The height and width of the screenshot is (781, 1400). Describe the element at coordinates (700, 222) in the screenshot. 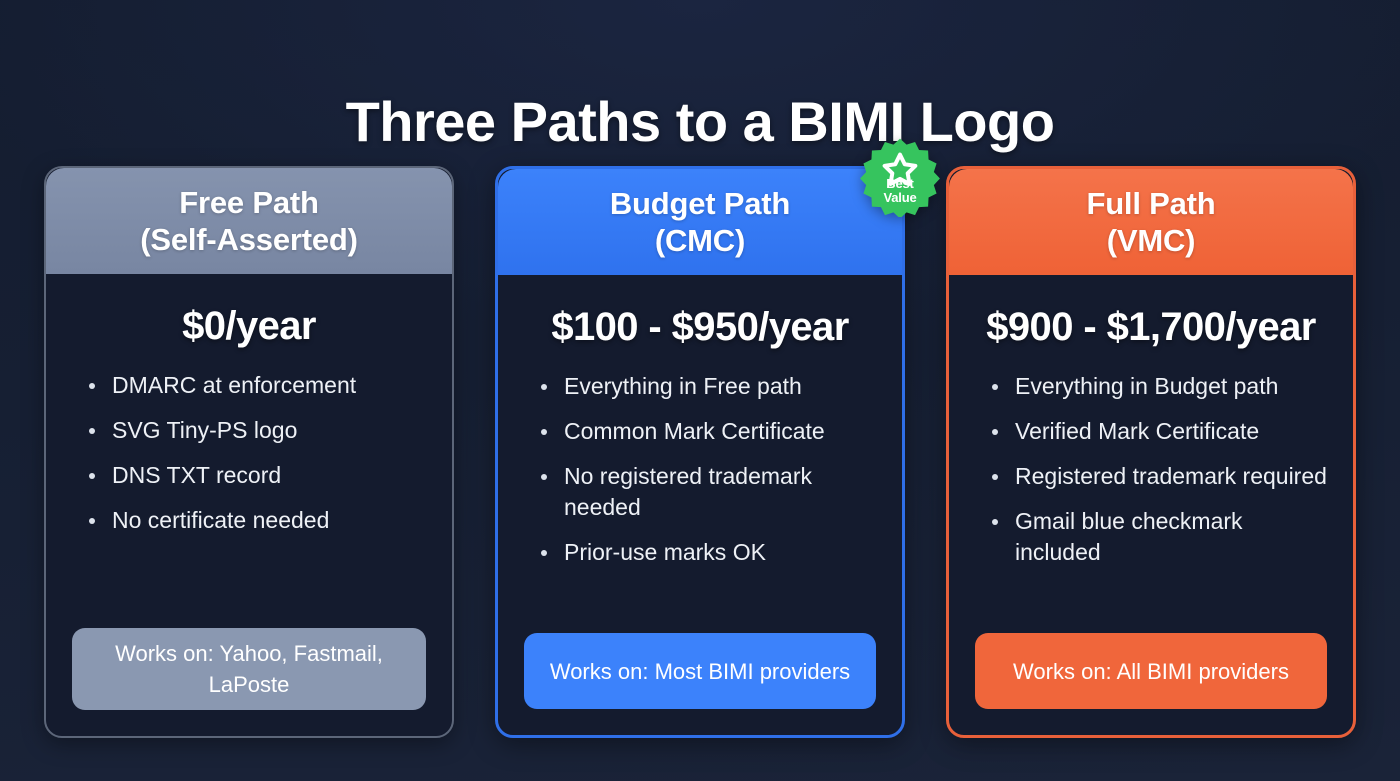

I see `card-header-budget: Budget Path (CMC)` at that location.